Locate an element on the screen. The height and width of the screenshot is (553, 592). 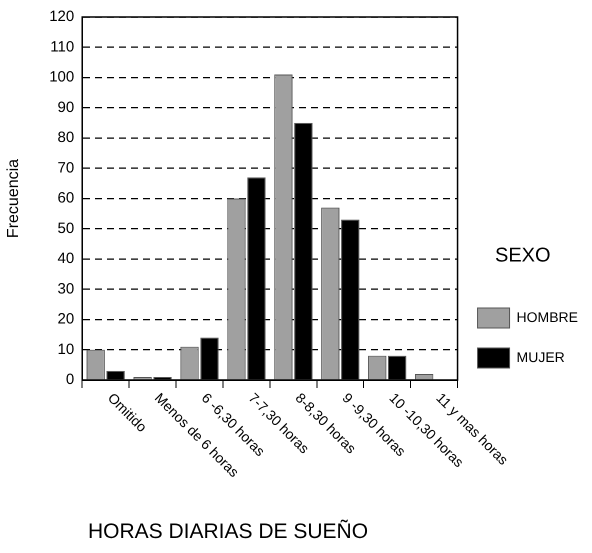
y-tick-label: 10 is located at coordinates (66, 349).